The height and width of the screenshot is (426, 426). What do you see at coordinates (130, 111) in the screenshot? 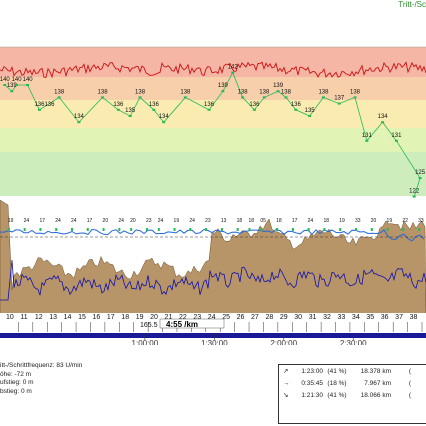
I see `hr-marker-label: 135` at bounding box center [130, 111].